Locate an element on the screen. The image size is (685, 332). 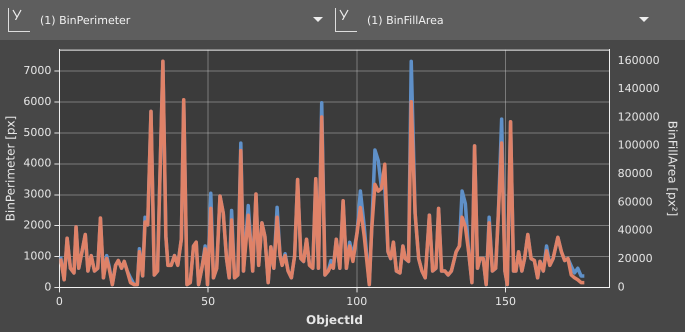
y2-tick-label: 160000 is located at coordinates (639, 60).